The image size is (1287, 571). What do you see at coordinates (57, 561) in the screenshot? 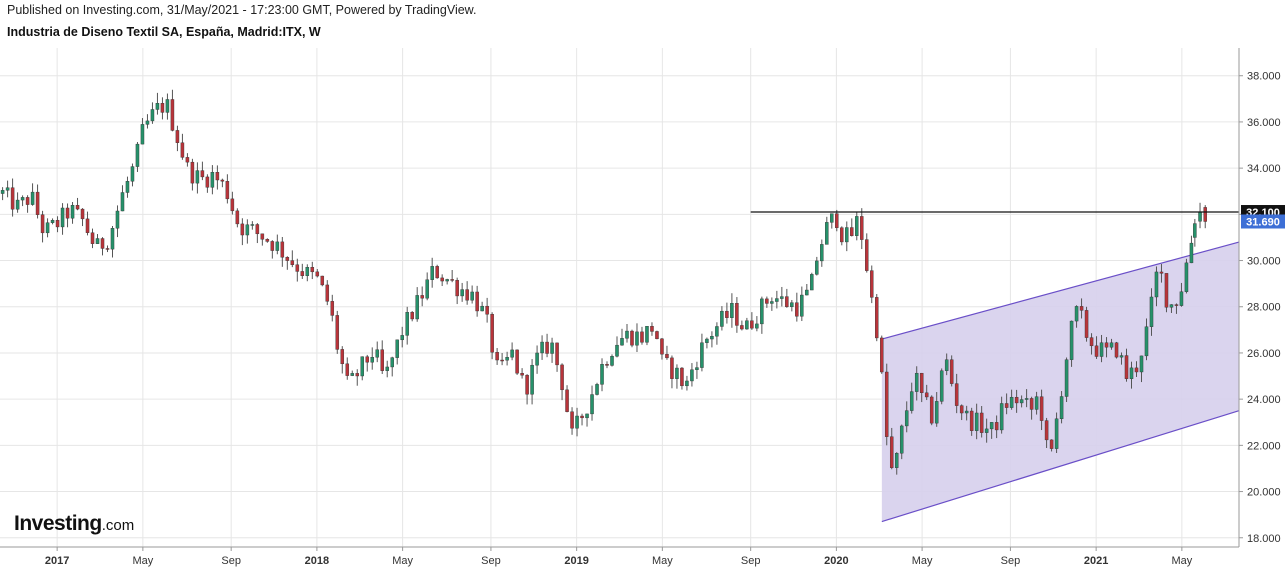
I see `x-tick-label: 2017` at bounding box center [57, 561].